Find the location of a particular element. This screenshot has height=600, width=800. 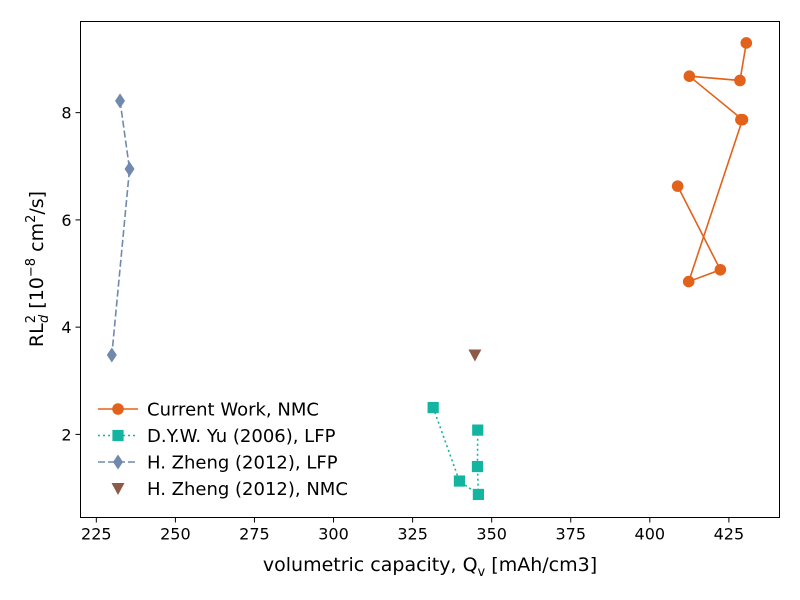

series-h-zheng-2012-nmc is located at coordinates (475, 355).